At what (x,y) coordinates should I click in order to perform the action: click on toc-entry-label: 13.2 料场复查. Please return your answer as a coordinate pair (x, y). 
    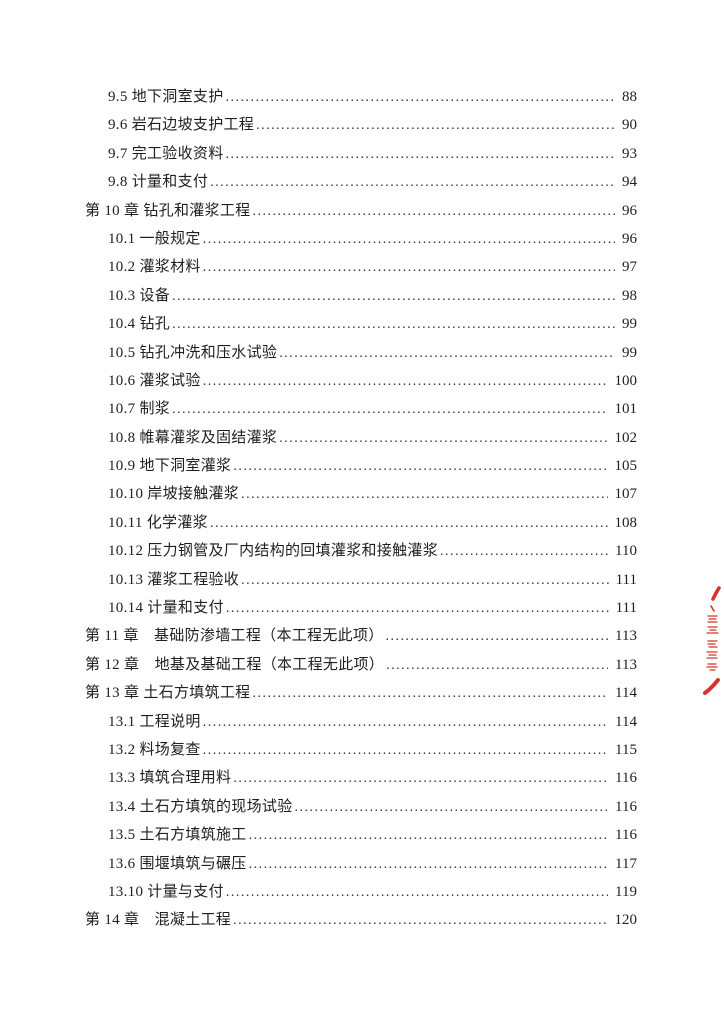
    Looking at the image, I should click on (154, 749).